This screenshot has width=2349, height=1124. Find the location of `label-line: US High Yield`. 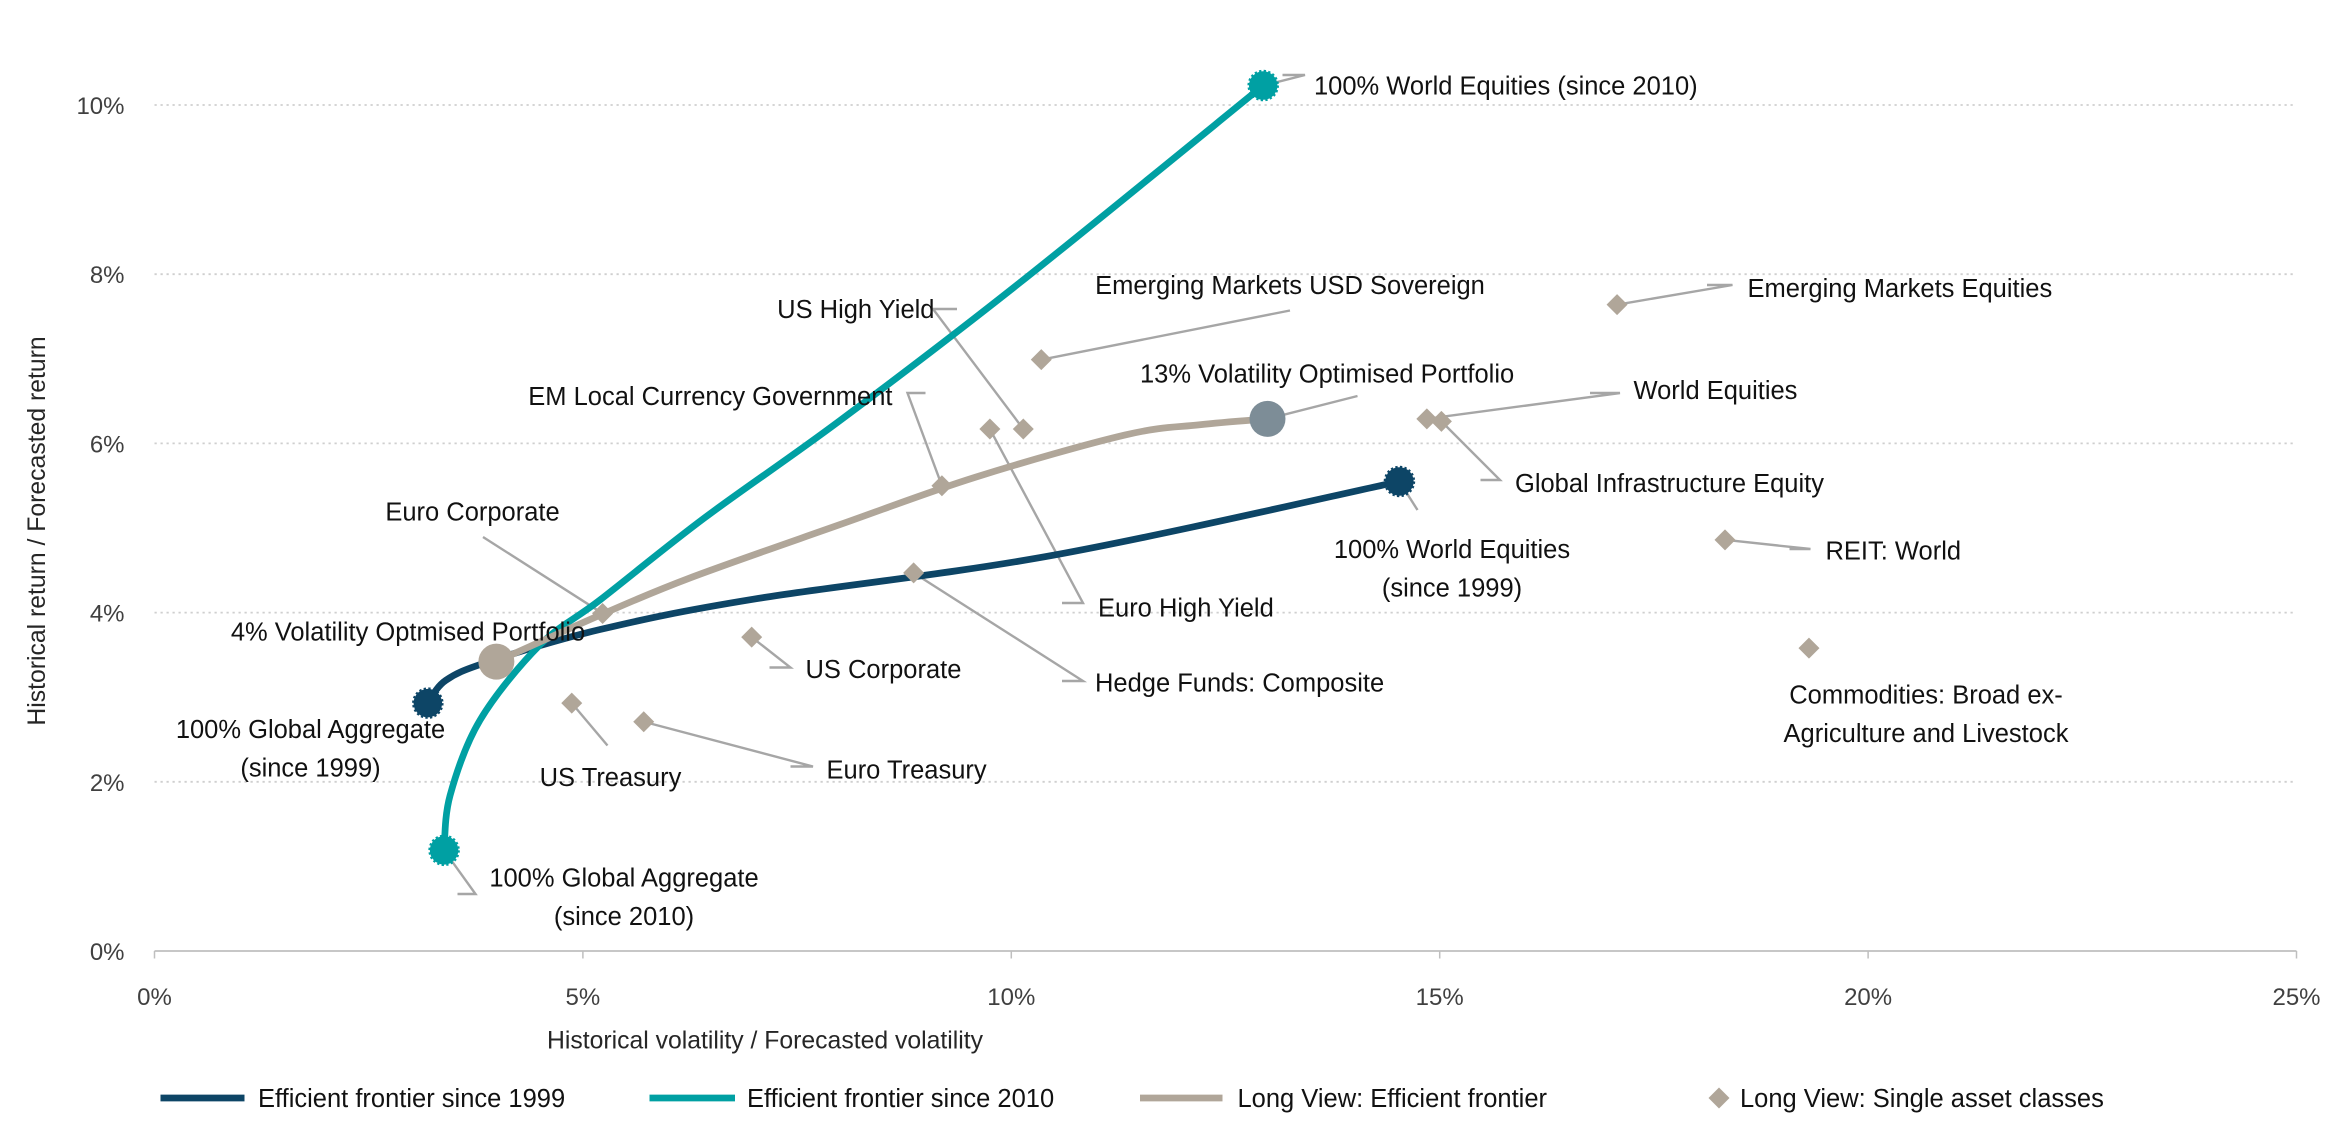

label-line: US High Yield is located at coordinates (855, 310).